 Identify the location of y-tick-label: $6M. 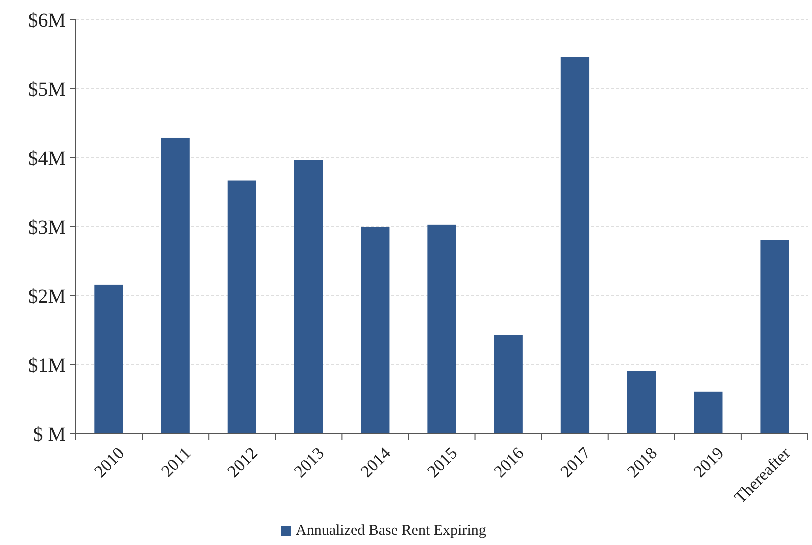
(47, 21).